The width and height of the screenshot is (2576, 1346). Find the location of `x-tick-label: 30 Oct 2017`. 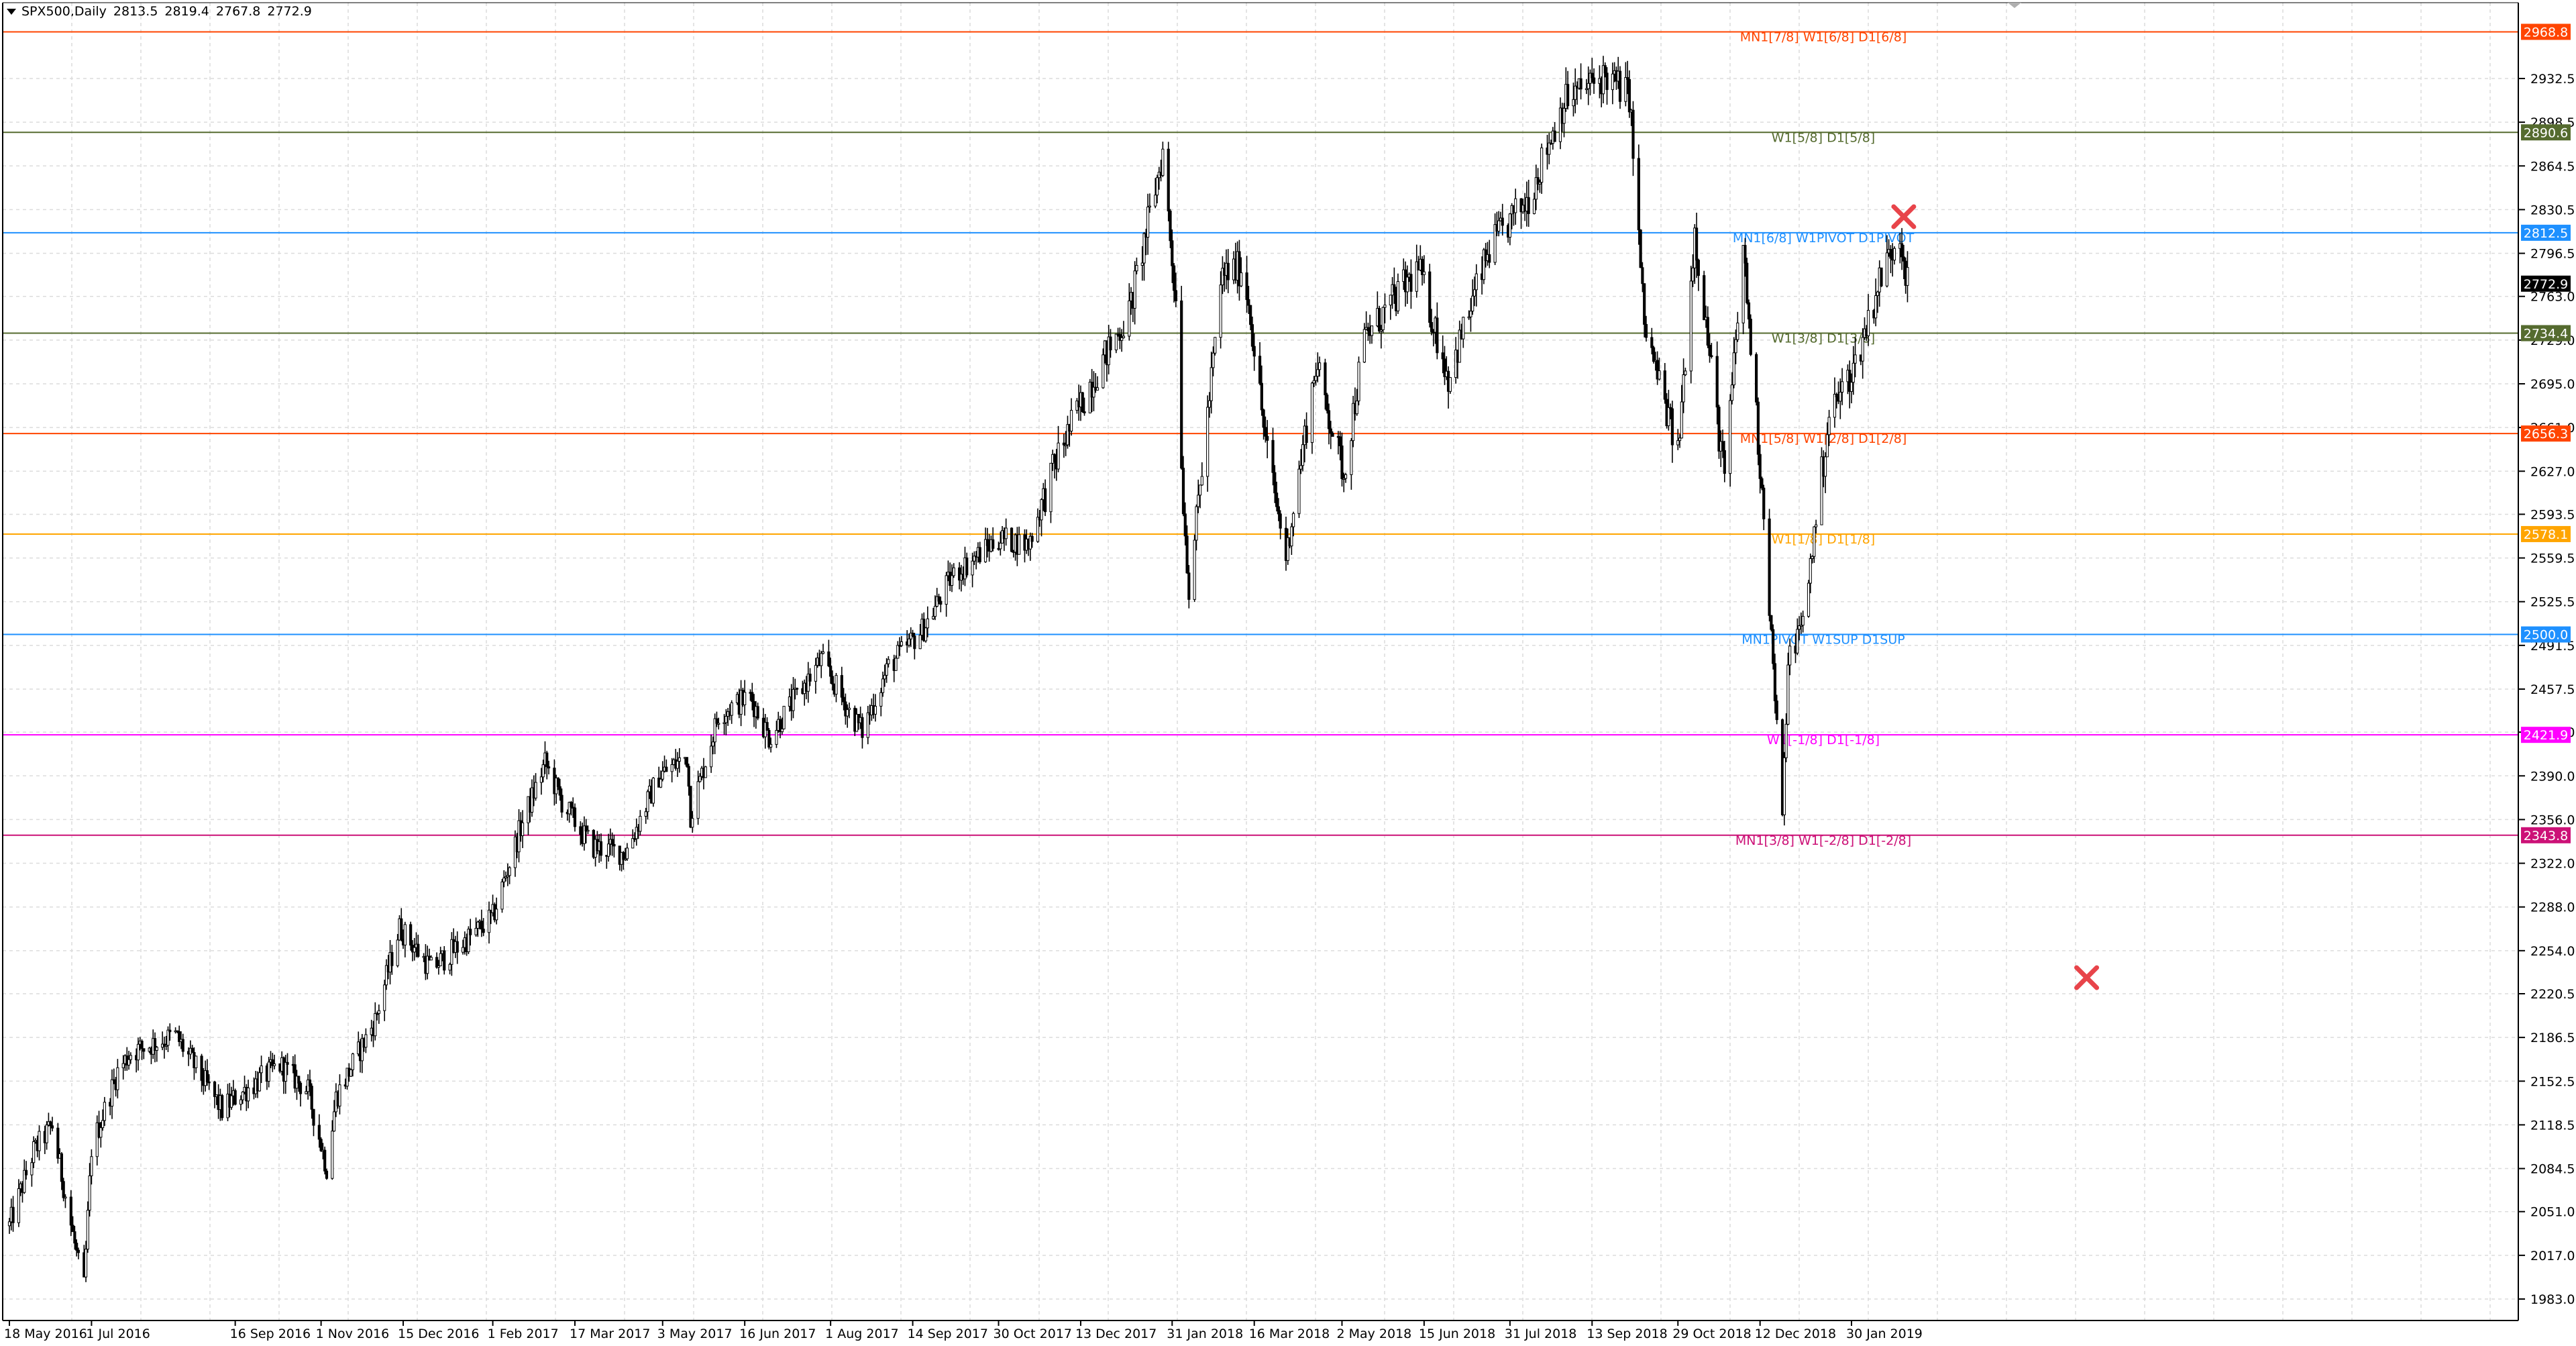

x-tick-label: 30 Oct 2017 is located at coordinates (1033, 1334).